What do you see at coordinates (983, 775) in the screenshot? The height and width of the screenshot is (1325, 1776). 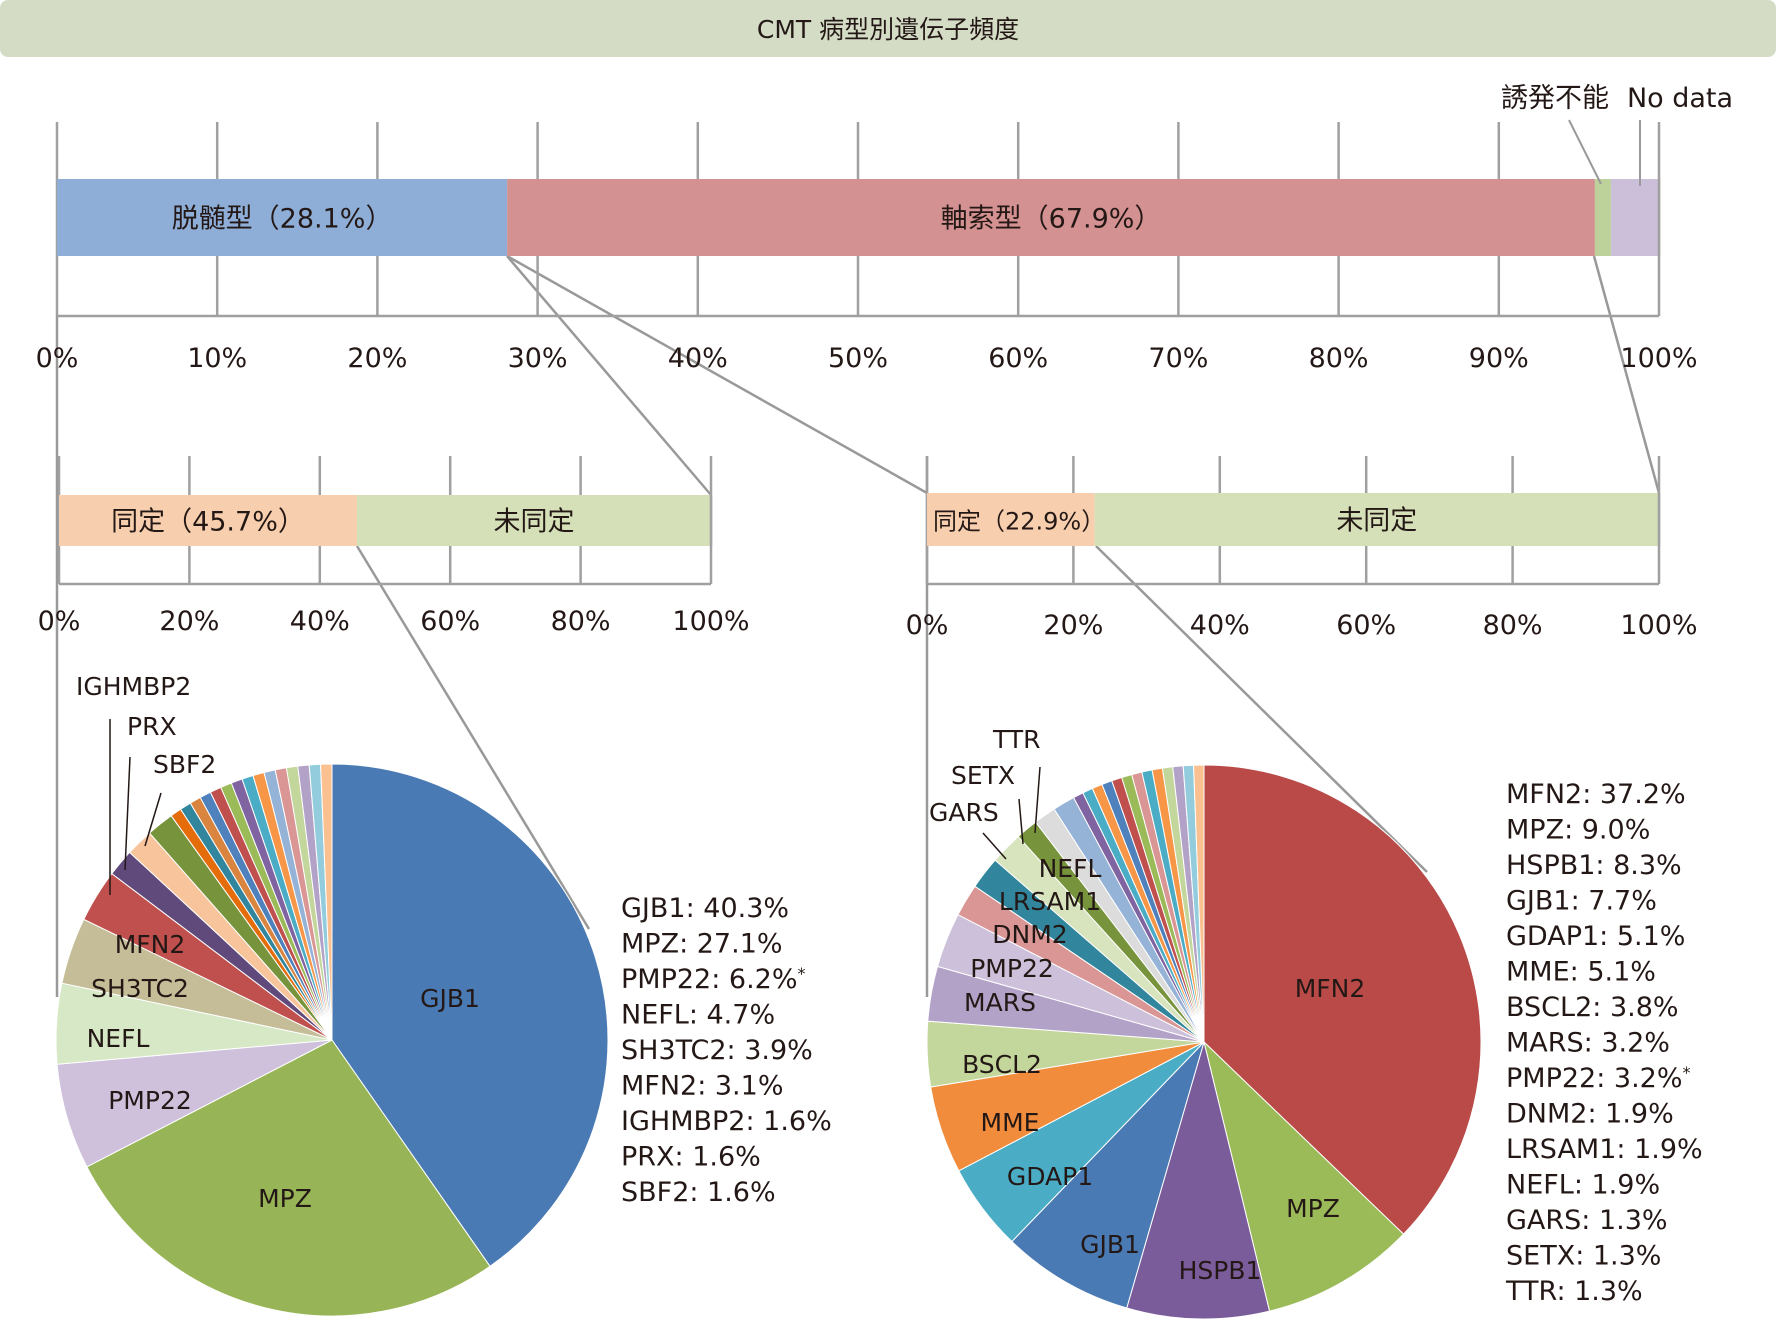 I see `slice-label: SETX` at bounding box center [983, 775].